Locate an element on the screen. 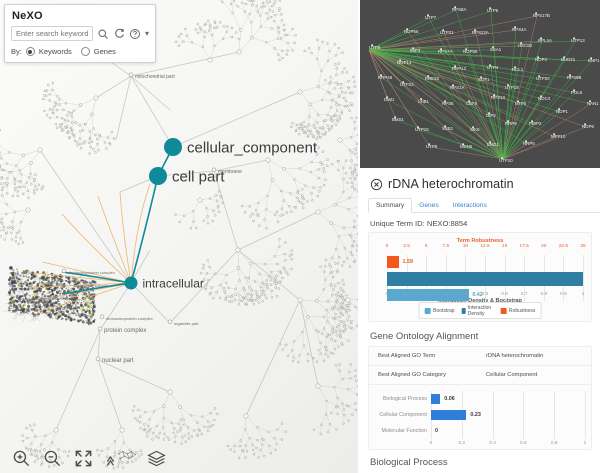 The height and width of the screenshot is (473, 600). svg-text: UTP18 is located at coordinates (512, 87).